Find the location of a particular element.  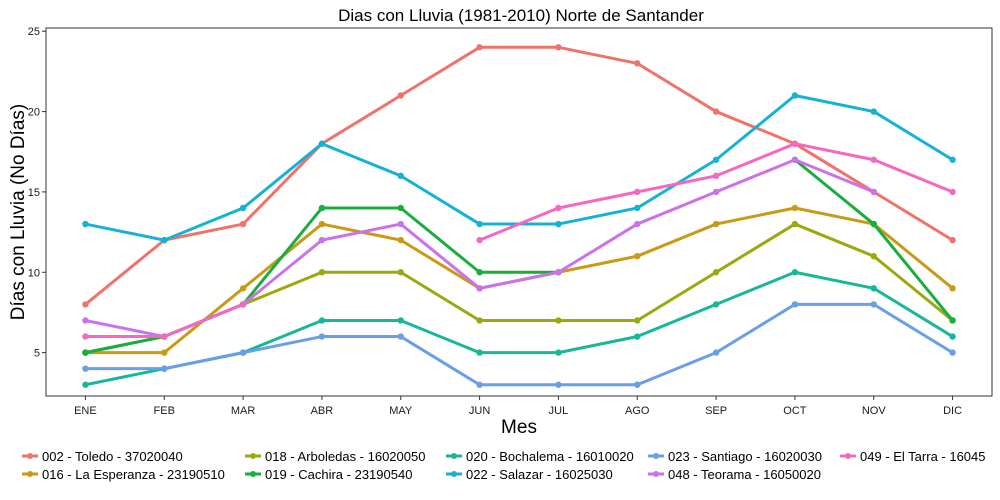

x-tick-label: FEB is located at coordinates (164, 411).